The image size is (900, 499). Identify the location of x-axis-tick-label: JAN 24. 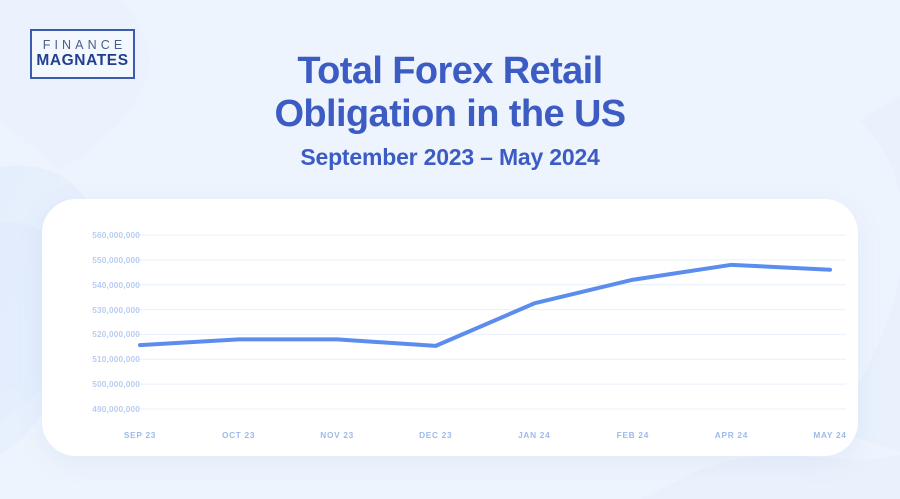
(534, 435).